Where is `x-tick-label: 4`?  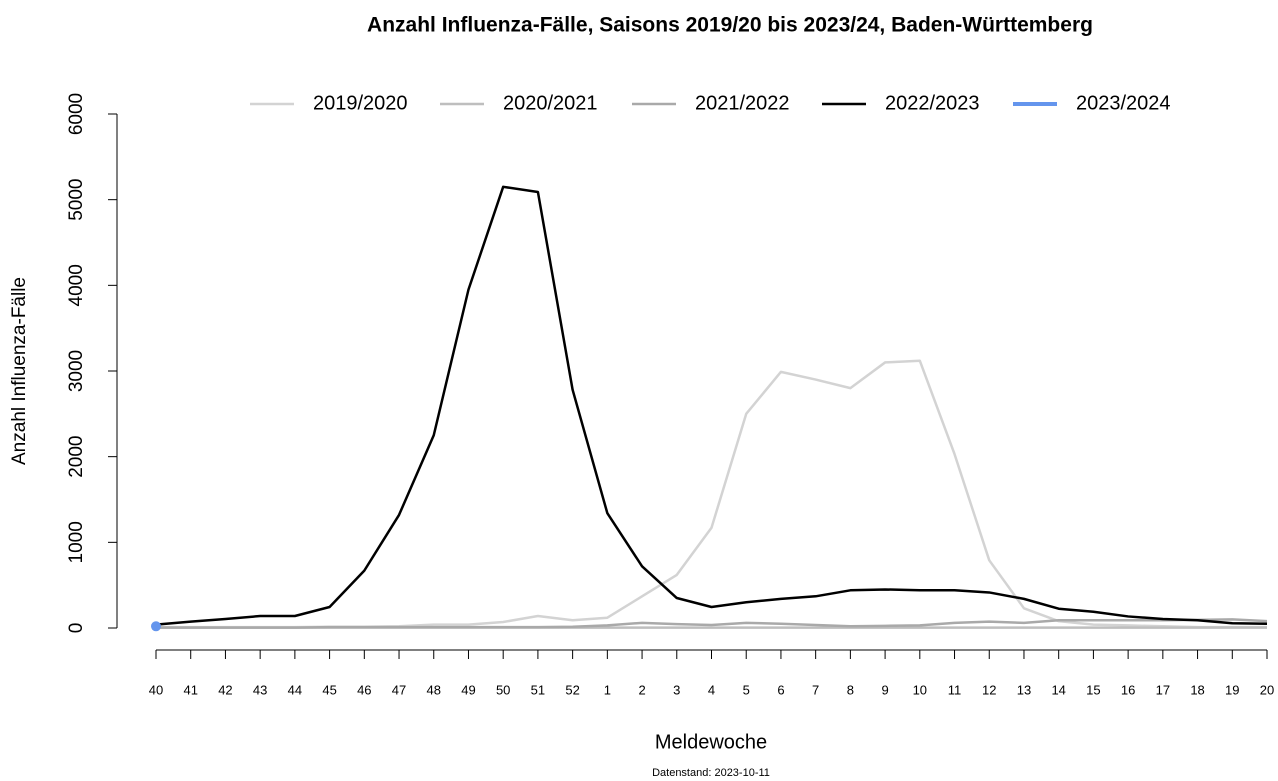
x-tick-label: 4 is located at coordinates (711, 689).